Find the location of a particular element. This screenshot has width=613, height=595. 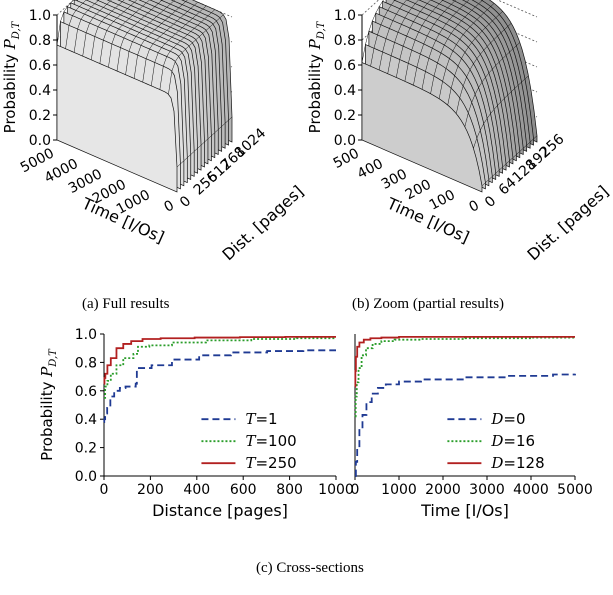

y-tick-label: 0.0 is located at coordinates (86, 477).